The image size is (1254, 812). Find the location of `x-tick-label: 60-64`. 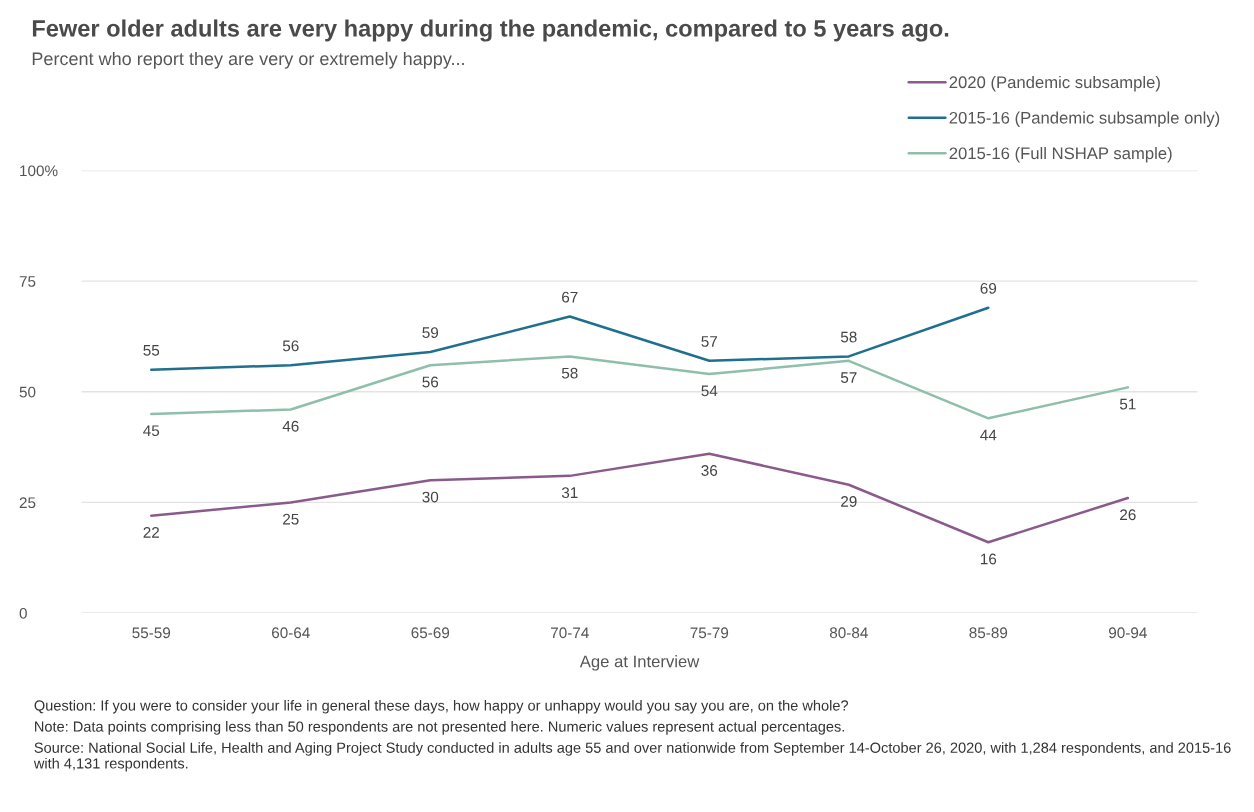

x-tick-label: 60-64 is located at coordinates (291, 633).